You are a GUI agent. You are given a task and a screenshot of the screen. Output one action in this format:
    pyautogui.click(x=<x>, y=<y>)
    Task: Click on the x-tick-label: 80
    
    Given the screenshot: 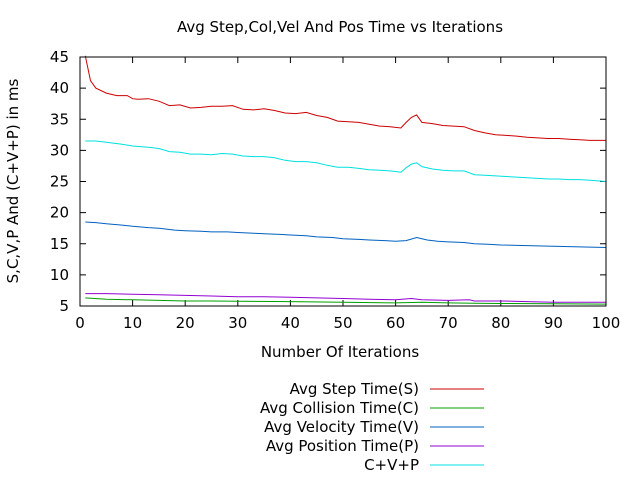 What is the action you would take?
    pyautogui.click(x=500, y=323)
    